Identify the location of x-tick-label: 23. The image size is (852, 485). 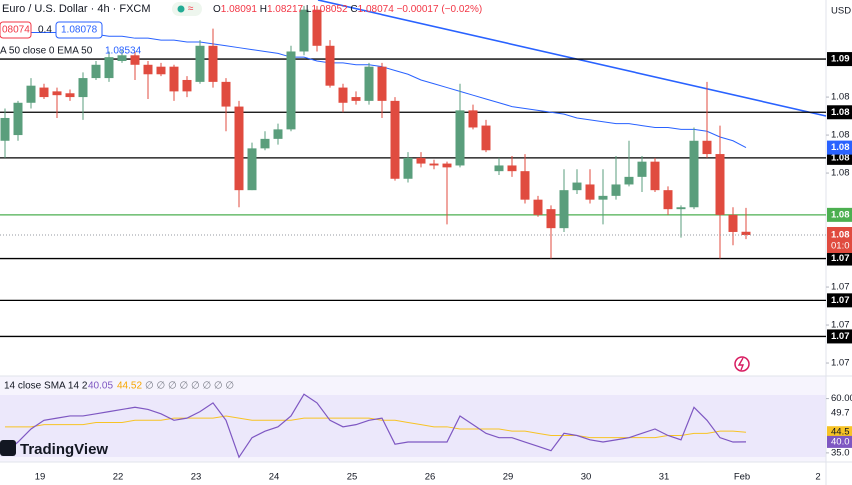
(196, 477).